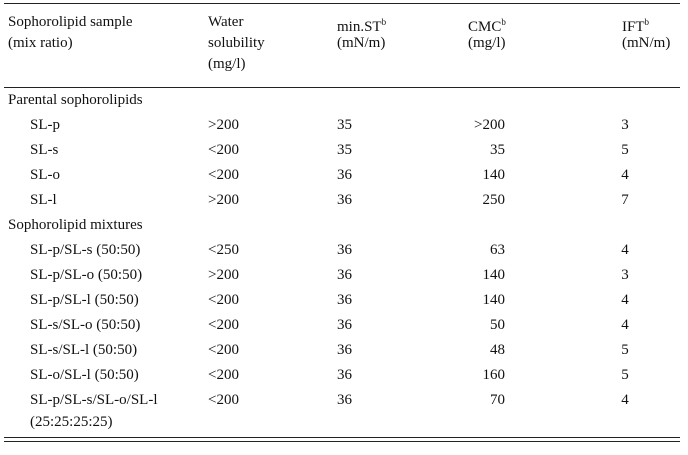 This screenshot has height=455, width=688. Describe the element at coordinates (45, 125) in the screenshot. I see `sample-name: SL-p` at that location.